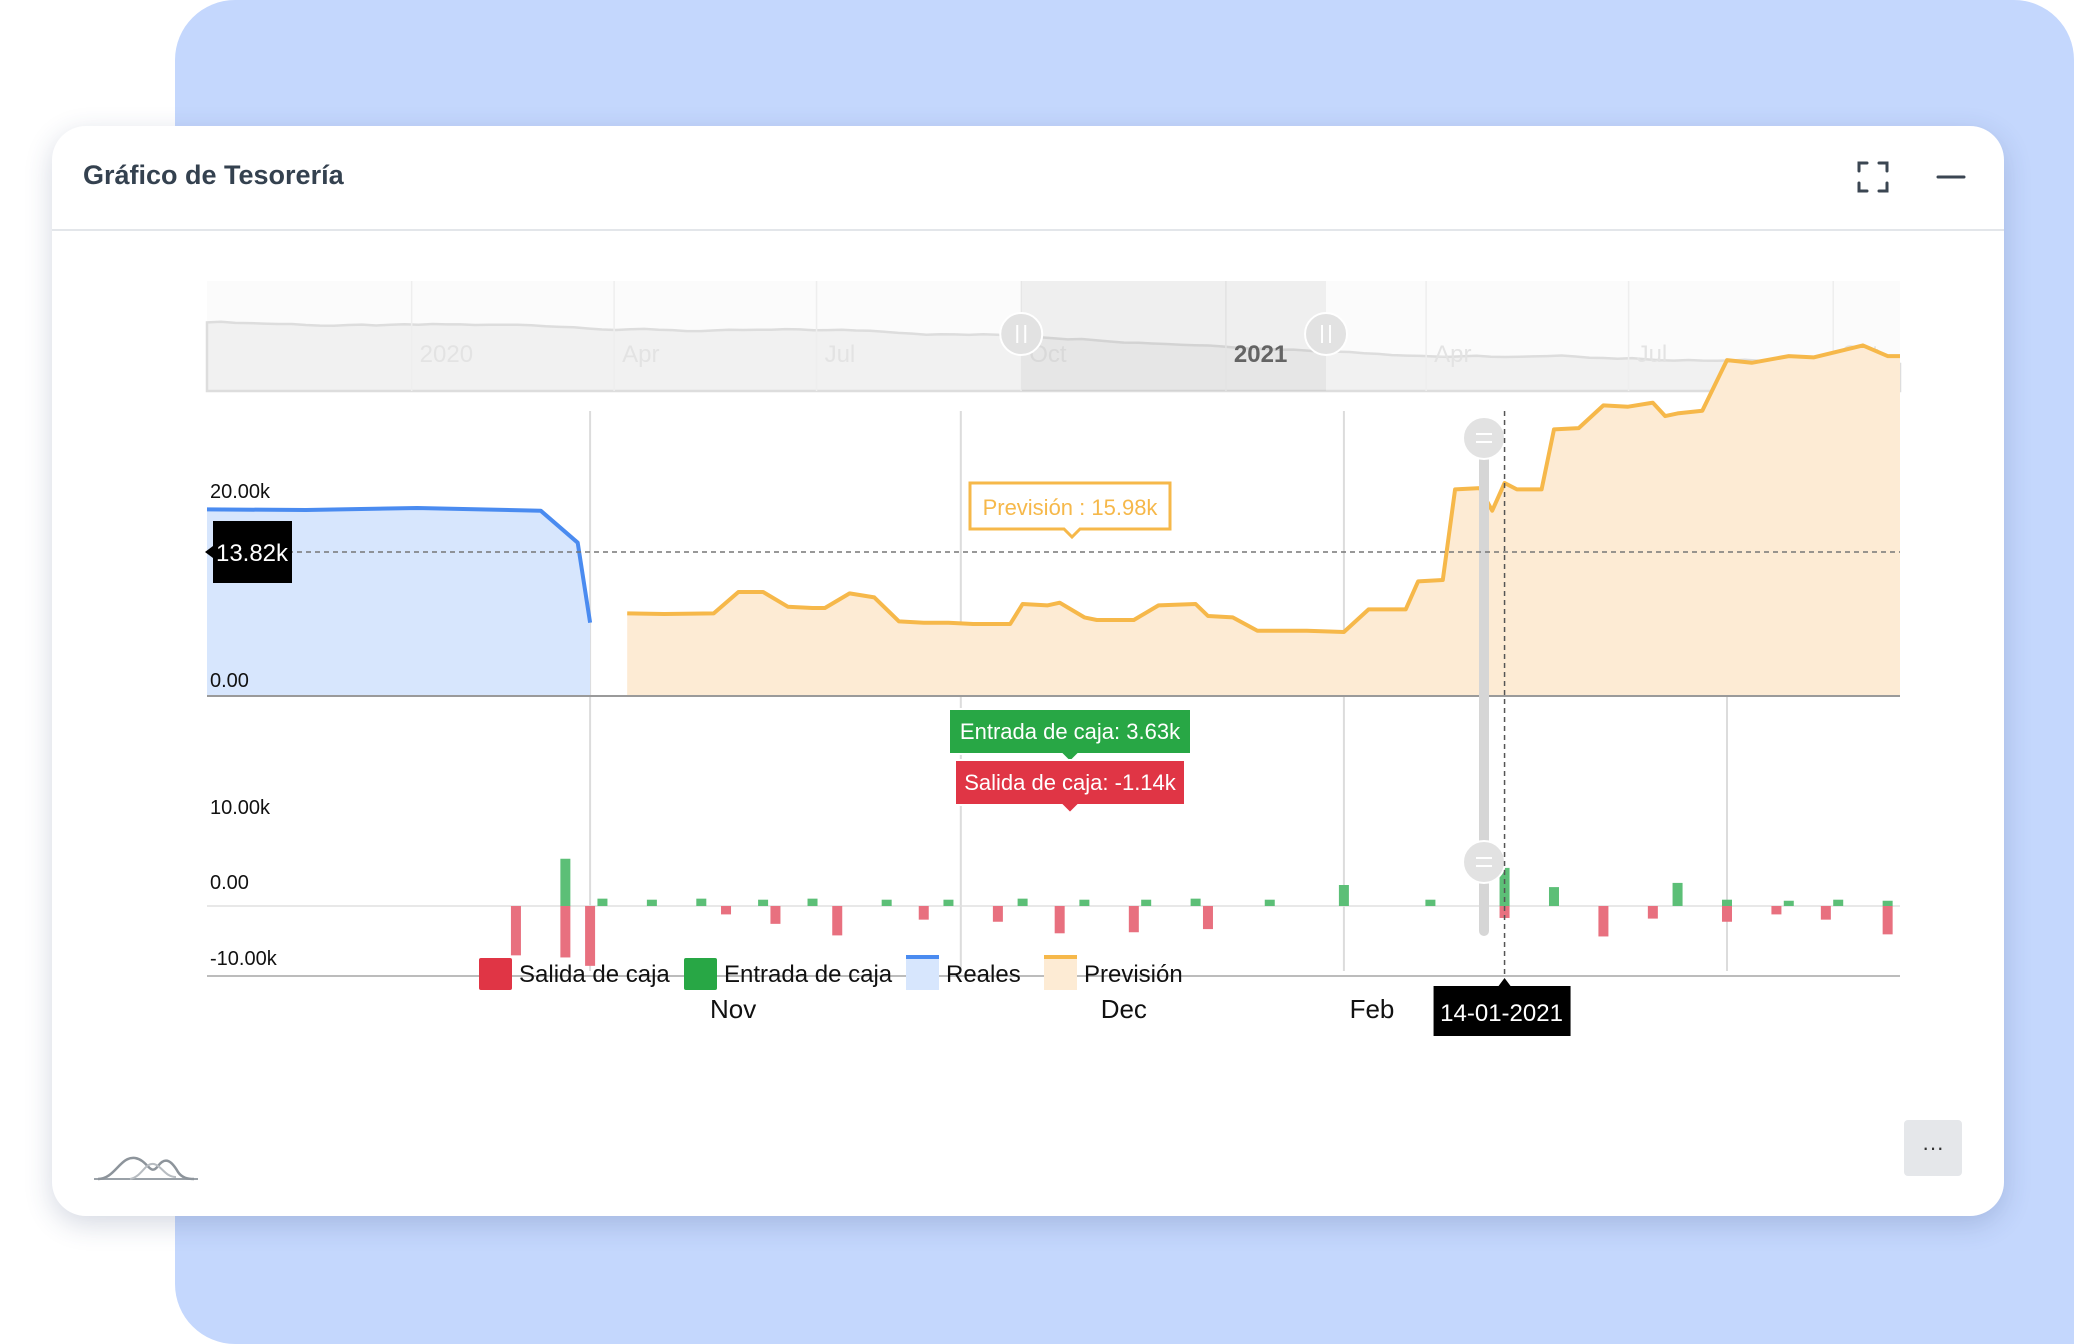 The height and width of the screenshot is (1344, 2074). I want to click on navigator-right-handle, so click(1326, 334).